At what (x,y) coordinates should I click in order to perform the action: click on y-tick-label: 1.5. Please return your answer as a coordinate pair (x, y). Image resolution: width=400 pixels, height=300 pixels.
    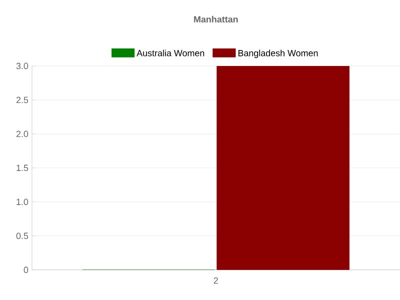
    Looking at the image, I should click on (22, 168).